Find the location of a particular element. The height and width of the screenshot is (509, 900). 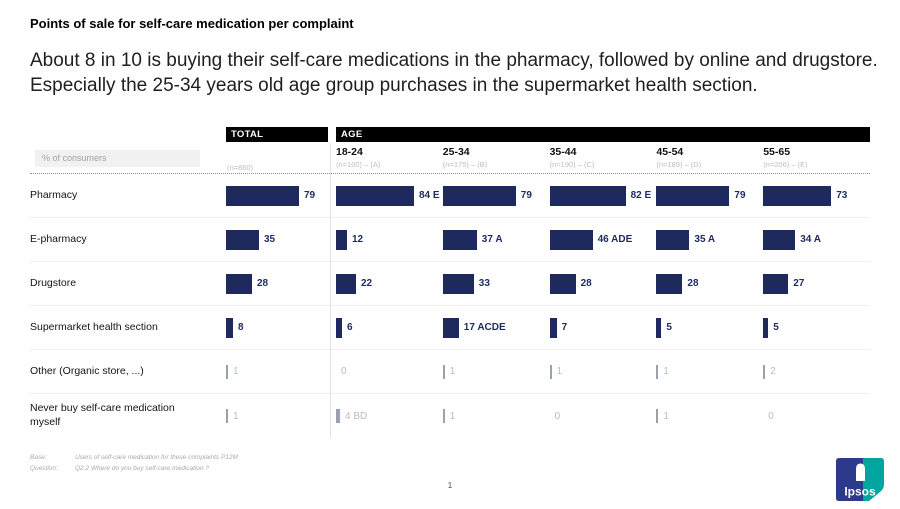

value-cell: 27 is located at coordinates (816, 283).